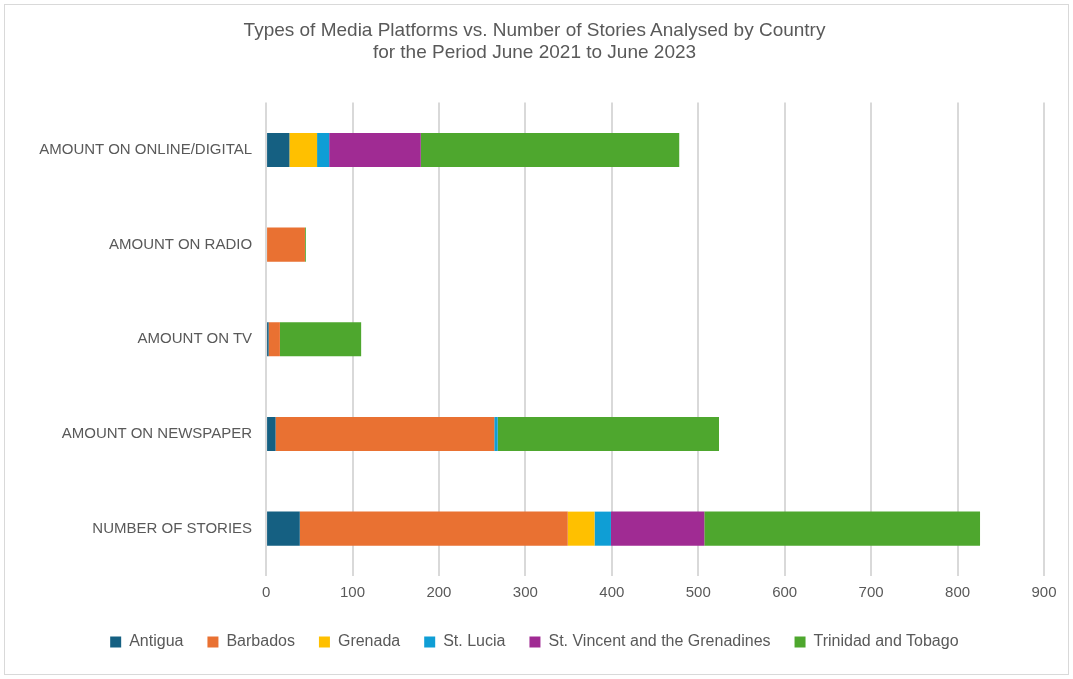 This screenshot has height=679, width=1073. Describe the element at coordinates (181, 243) in the screenshot. I see `y-tick-label: AMOUNT ON RADIO` at that location.